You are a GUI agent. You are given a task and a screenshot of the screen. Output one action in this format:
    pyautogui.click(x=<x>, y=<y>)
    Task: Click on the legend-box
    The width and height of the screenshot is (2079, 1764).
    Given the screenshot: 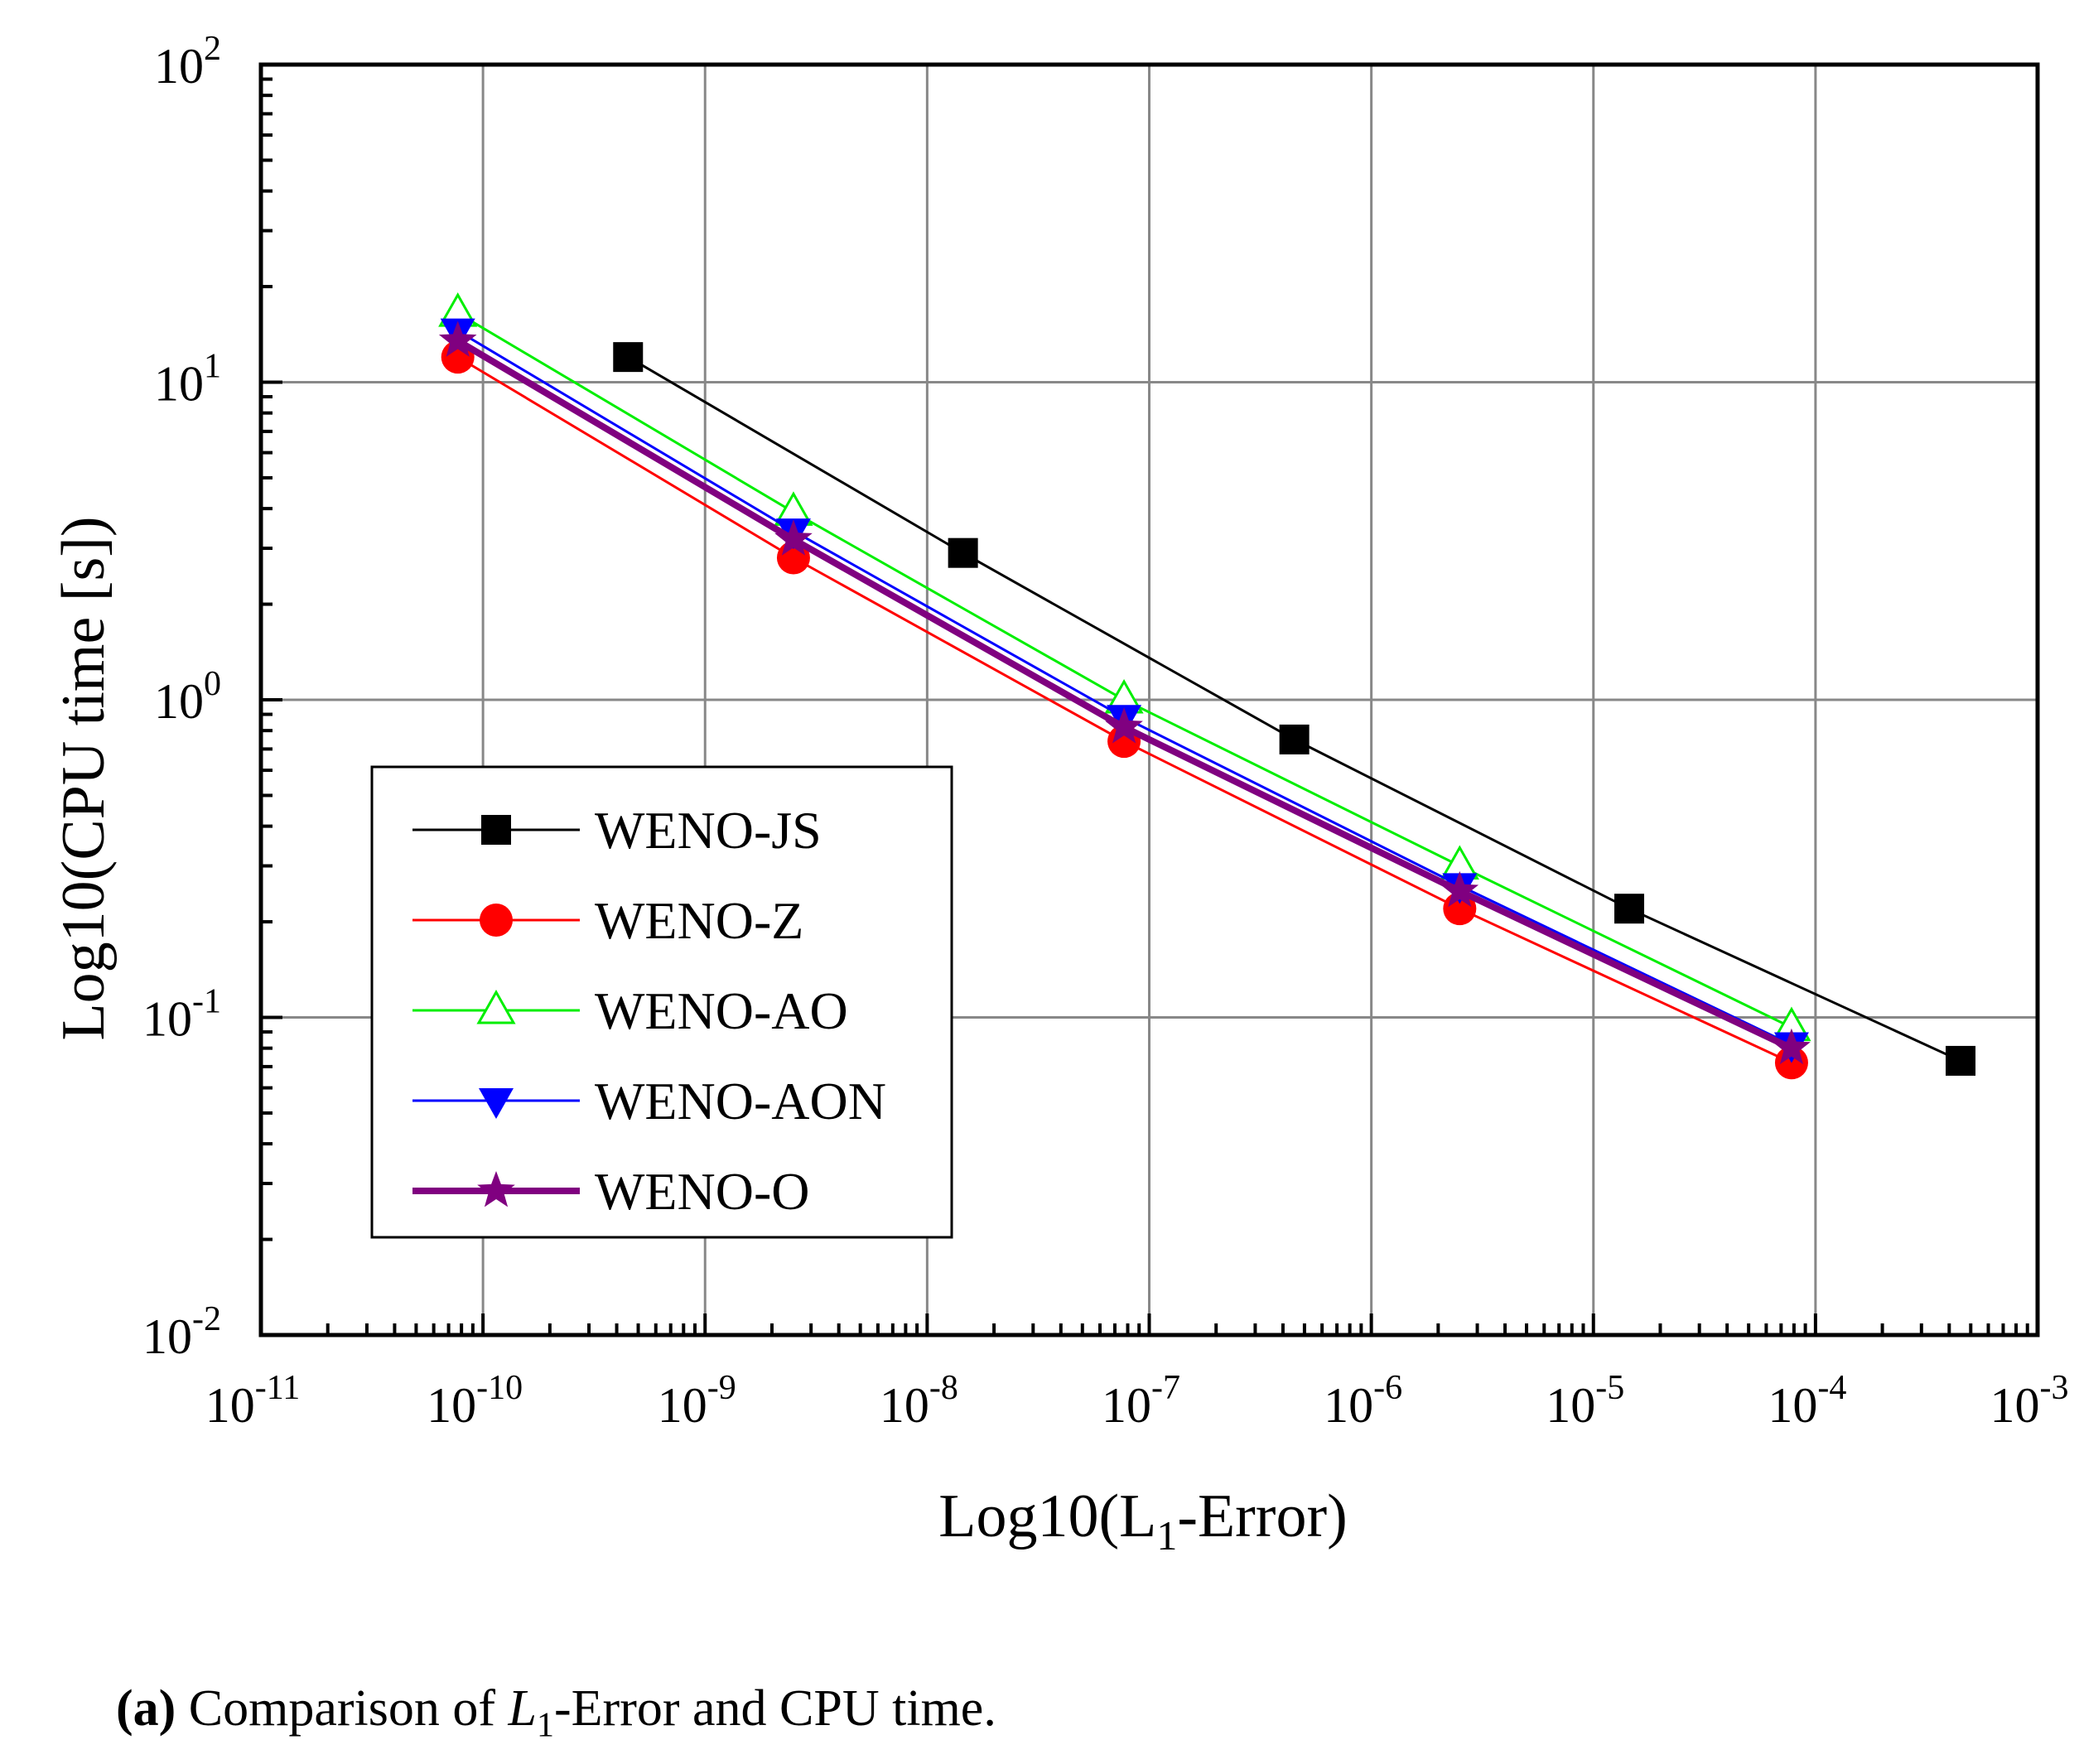 What is the action you would take?
    pyautogui.click(x=661, y=1002)
    